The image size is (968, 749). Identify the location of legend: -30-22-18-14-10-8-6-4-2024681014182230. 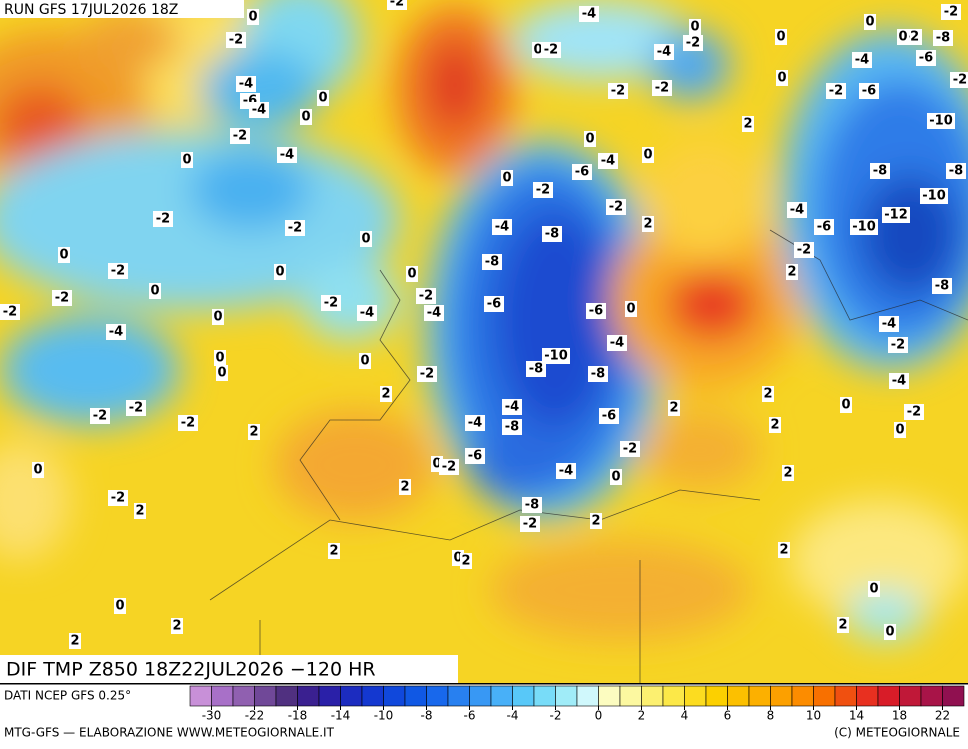
(577, 704).